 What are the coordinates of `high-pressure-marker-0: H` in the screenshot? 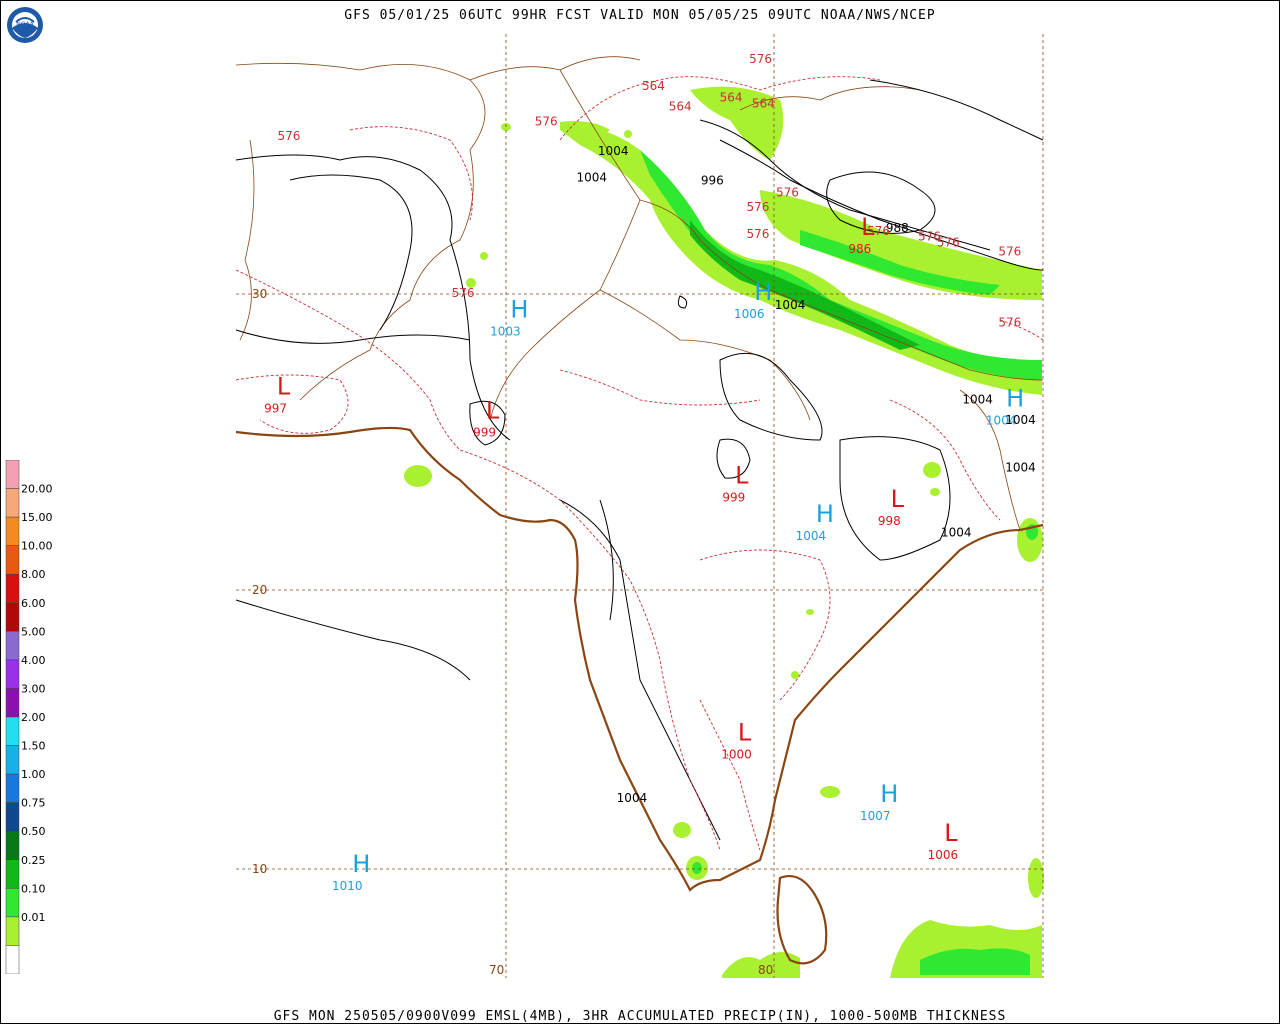 It's located at (519, 310).